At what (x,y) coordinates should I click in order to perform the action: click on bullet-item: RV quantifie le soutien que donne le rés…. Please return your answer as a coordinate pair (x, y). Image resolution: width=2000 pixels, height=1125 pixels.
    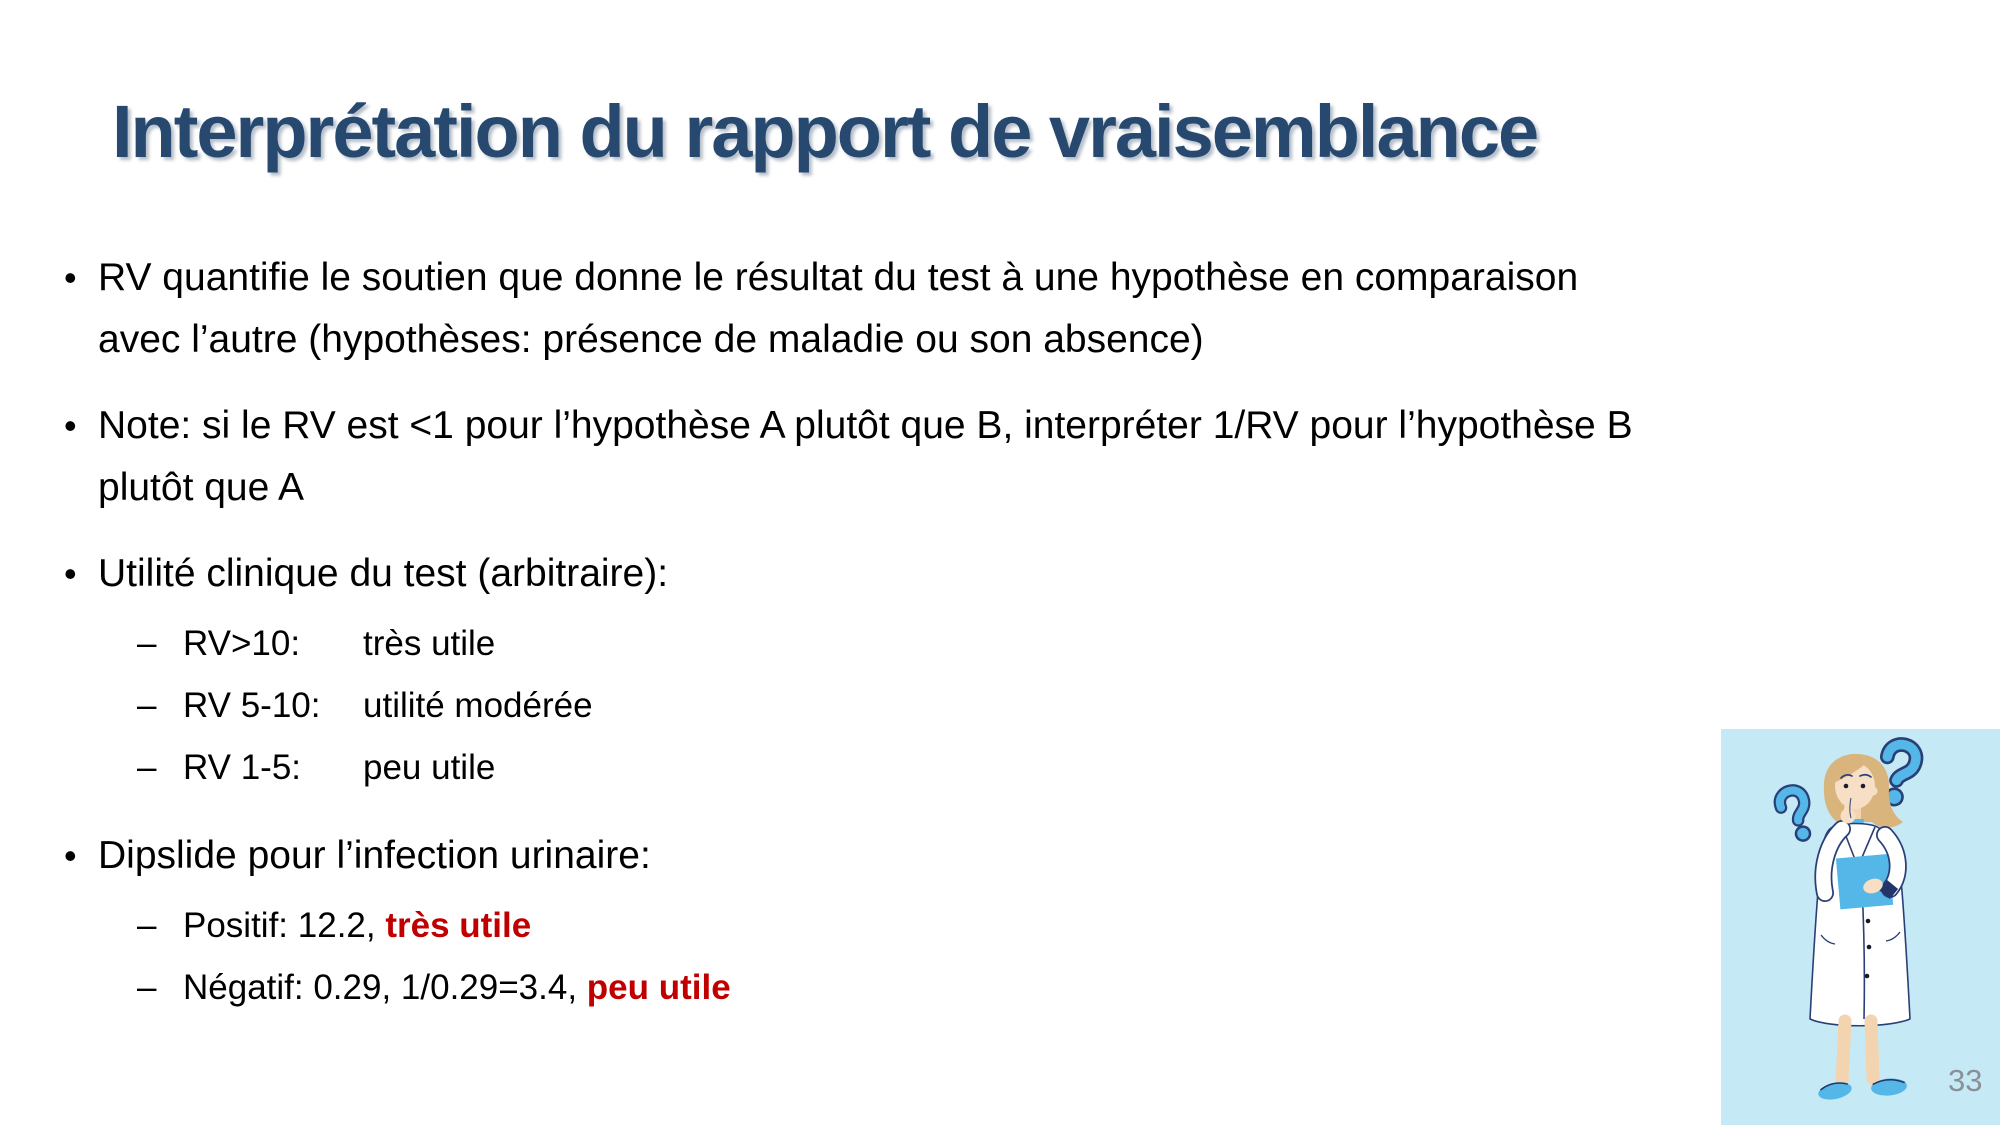
    Looking at the image, I should click on (1012, 309).